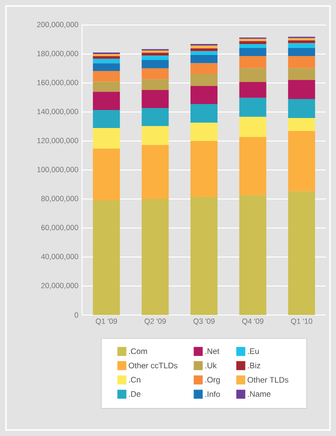 The image size is (336, 436). Describe the element at coordinates (211, 365) in the screenshot. I see `legend-label: .Uk` at that location.